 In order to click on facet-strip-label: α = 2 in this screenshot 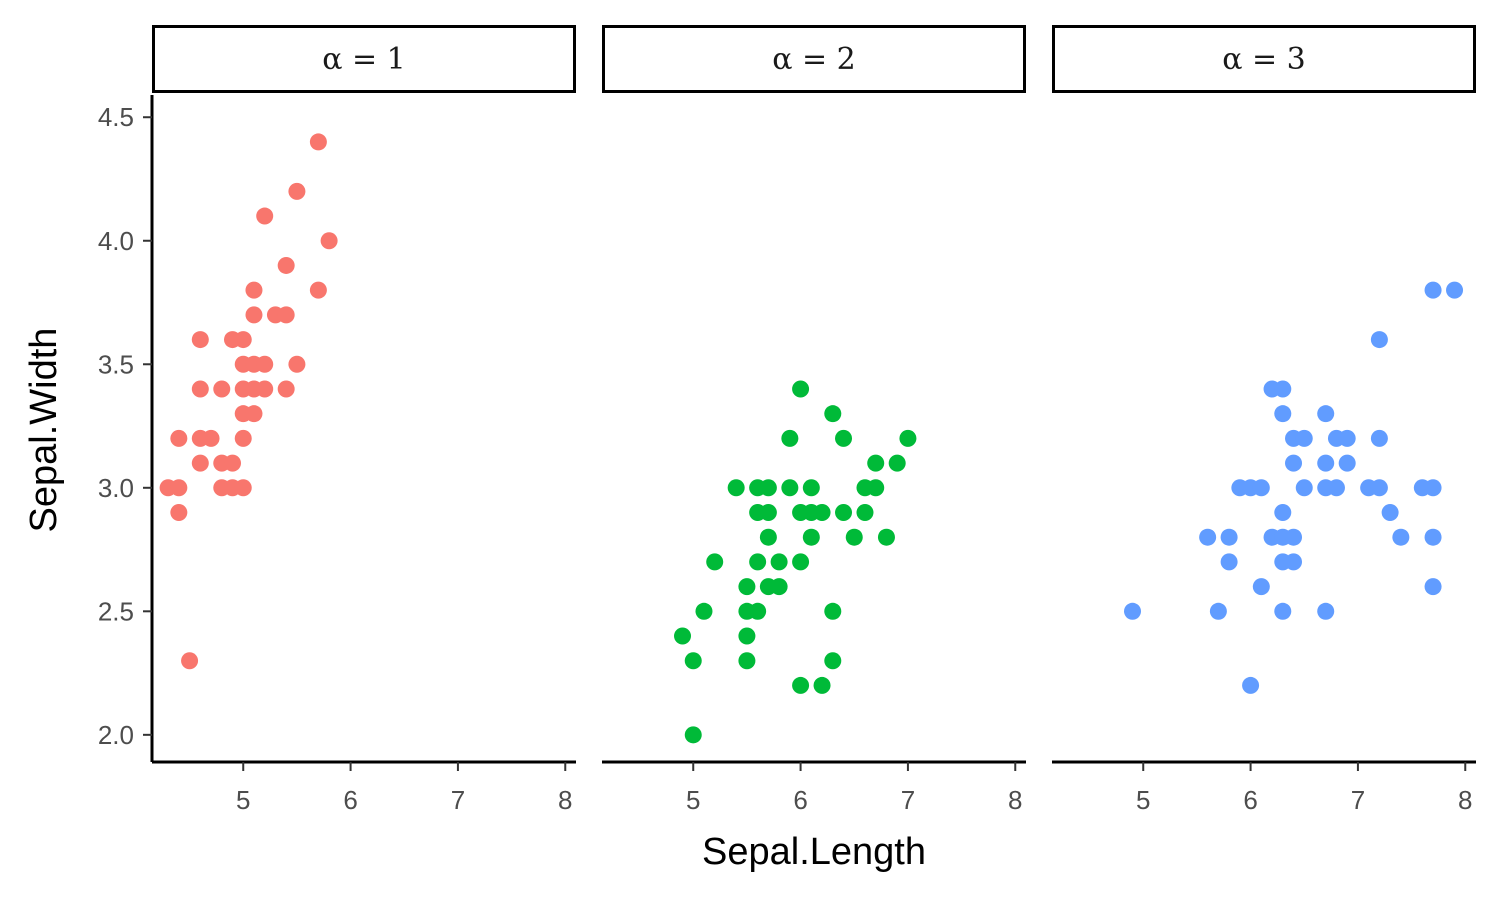, I will do `click(814, 59)`.